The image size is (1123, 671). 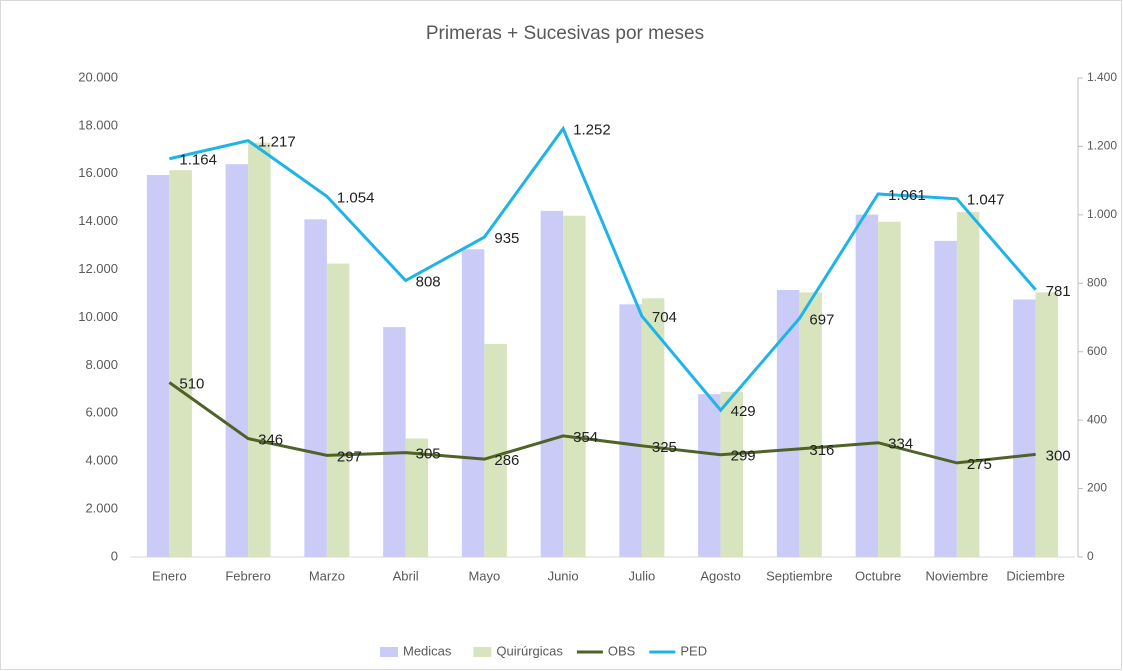 What do you see at coordinates (821, 450) in the screenshot?
I see `data-label: 316` at bounding box center [821, 450].